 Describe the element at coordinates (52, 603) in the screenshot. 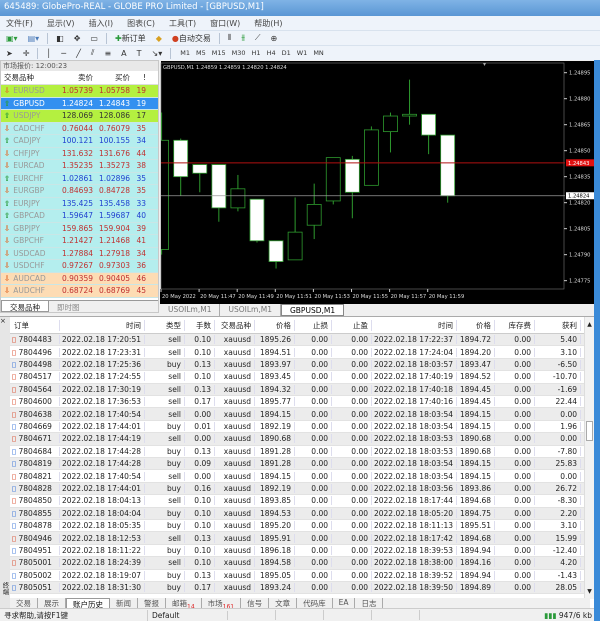

I see `terminal-tab: 展示` at that location.